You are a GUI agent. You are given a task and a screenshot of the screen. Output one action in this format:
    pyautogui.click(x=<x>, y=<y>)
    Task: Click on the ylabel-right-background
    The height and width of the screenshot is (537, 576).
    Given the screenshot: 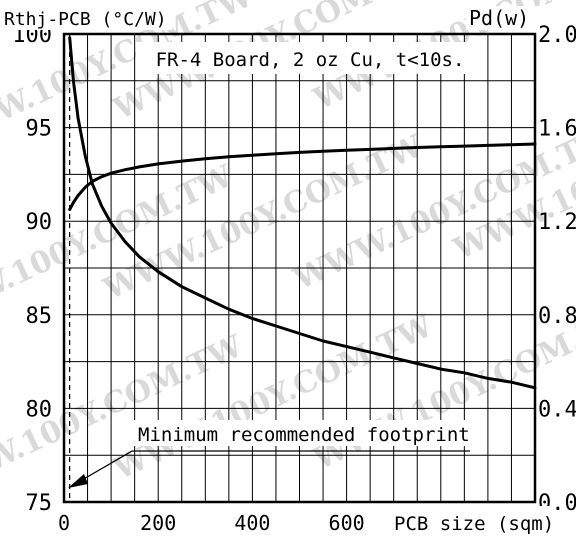 What is the action you would take?
    pyautogui.click(x=503, y=18)
    